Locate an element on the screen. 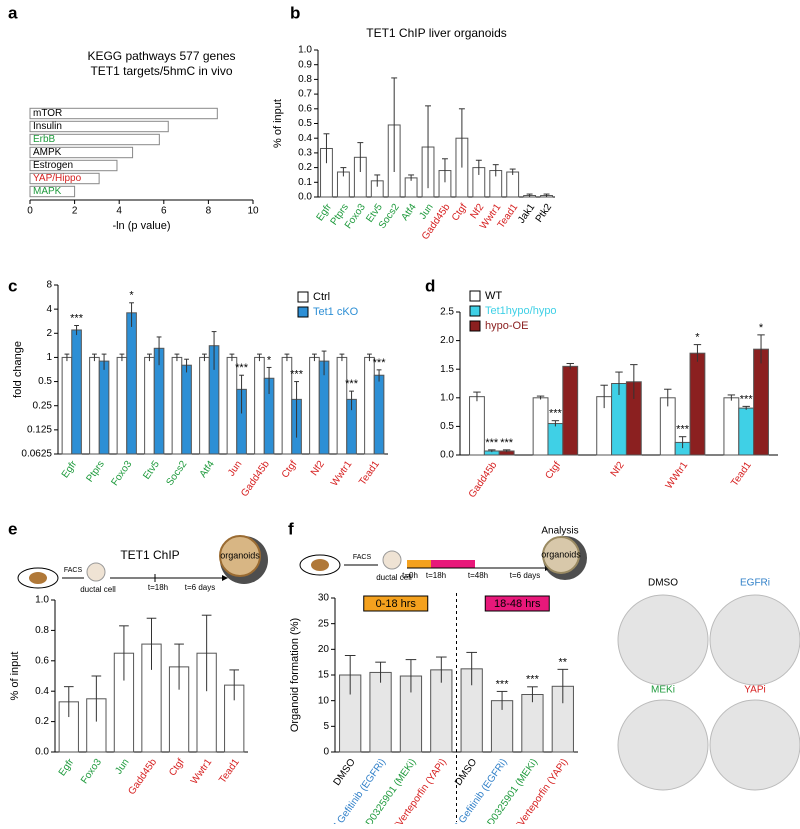 The width and height of the screenshot is (800, 829). y-axis-label: % of input is located at coordinates (278, 123).